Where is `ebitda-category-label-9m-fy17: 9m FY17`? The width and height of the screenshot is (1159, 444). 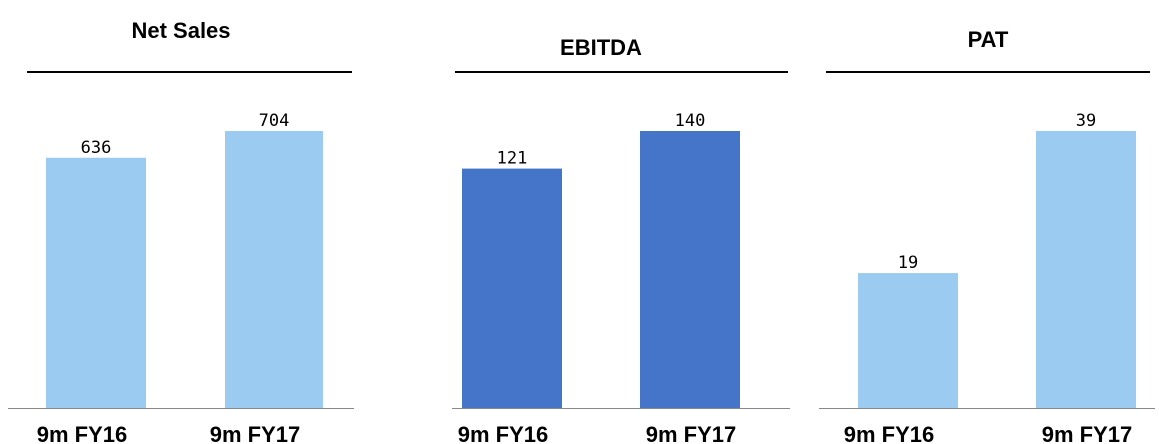
ebitda-category-label-9m-fy17: 9m FY17 is located at coordinates (691, 433).